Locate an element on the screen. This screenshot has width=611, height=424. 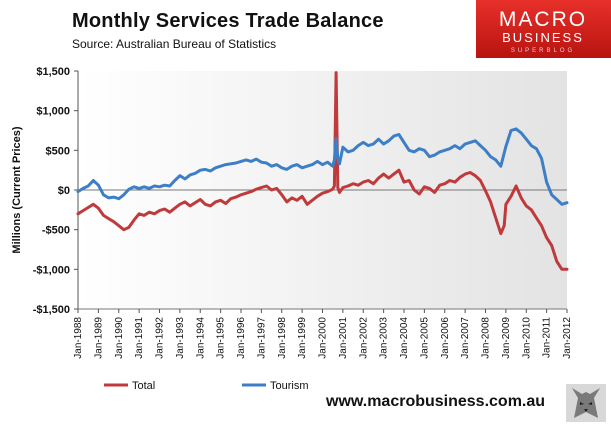
x-tick-label: Jan-2011 is located at coordinates (547, 337).